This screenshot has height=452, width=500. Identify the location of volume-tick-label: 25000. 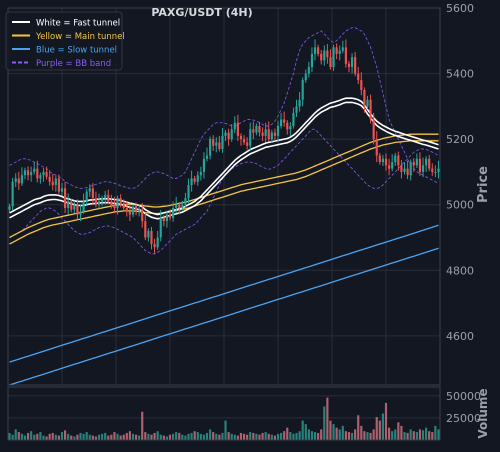
(463, 418).